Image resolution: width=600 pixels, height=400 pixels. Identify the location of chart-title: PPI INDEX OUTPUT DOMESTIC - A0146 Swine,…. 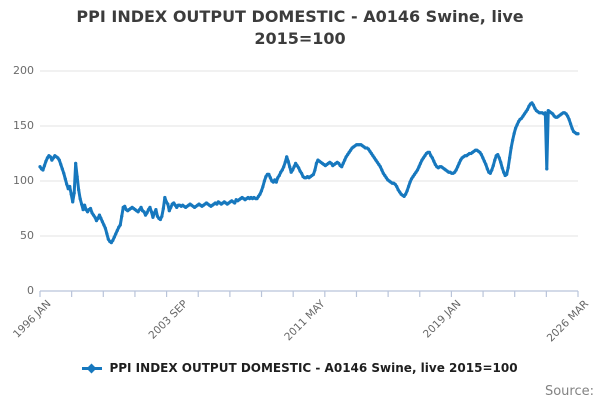
(300, 27).